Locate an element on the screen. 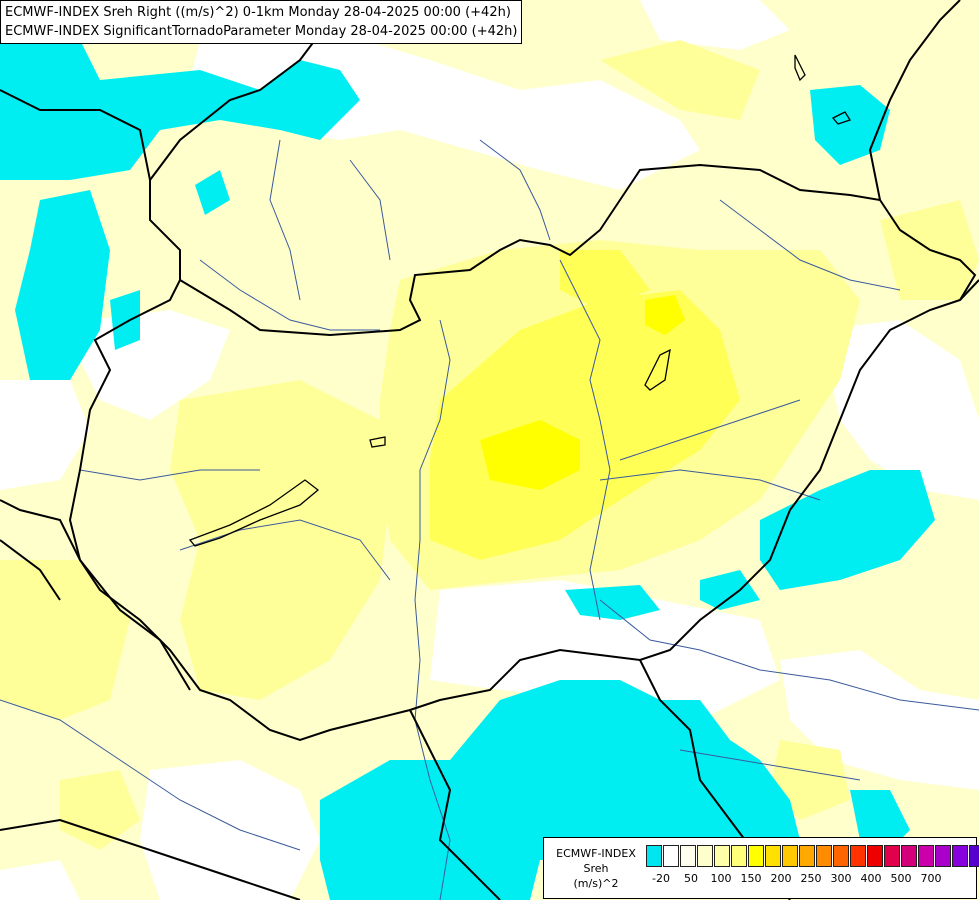 The image size is (979, 900). strong-yellow-areas is located at coordinates (582, 392).